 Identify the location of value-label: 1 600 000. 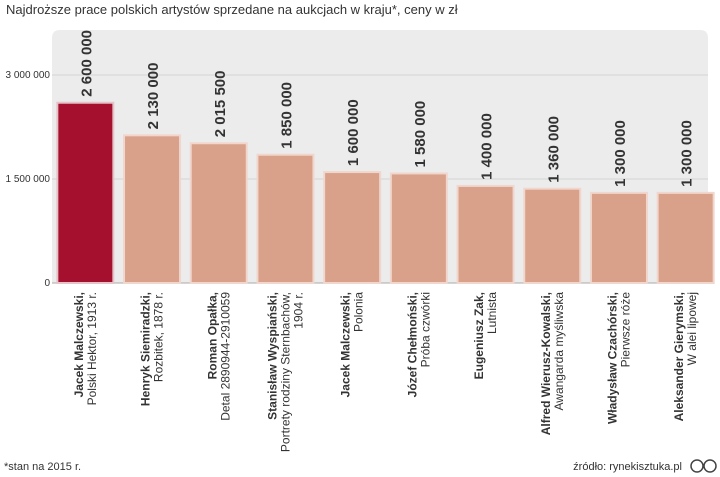
(353, 132).